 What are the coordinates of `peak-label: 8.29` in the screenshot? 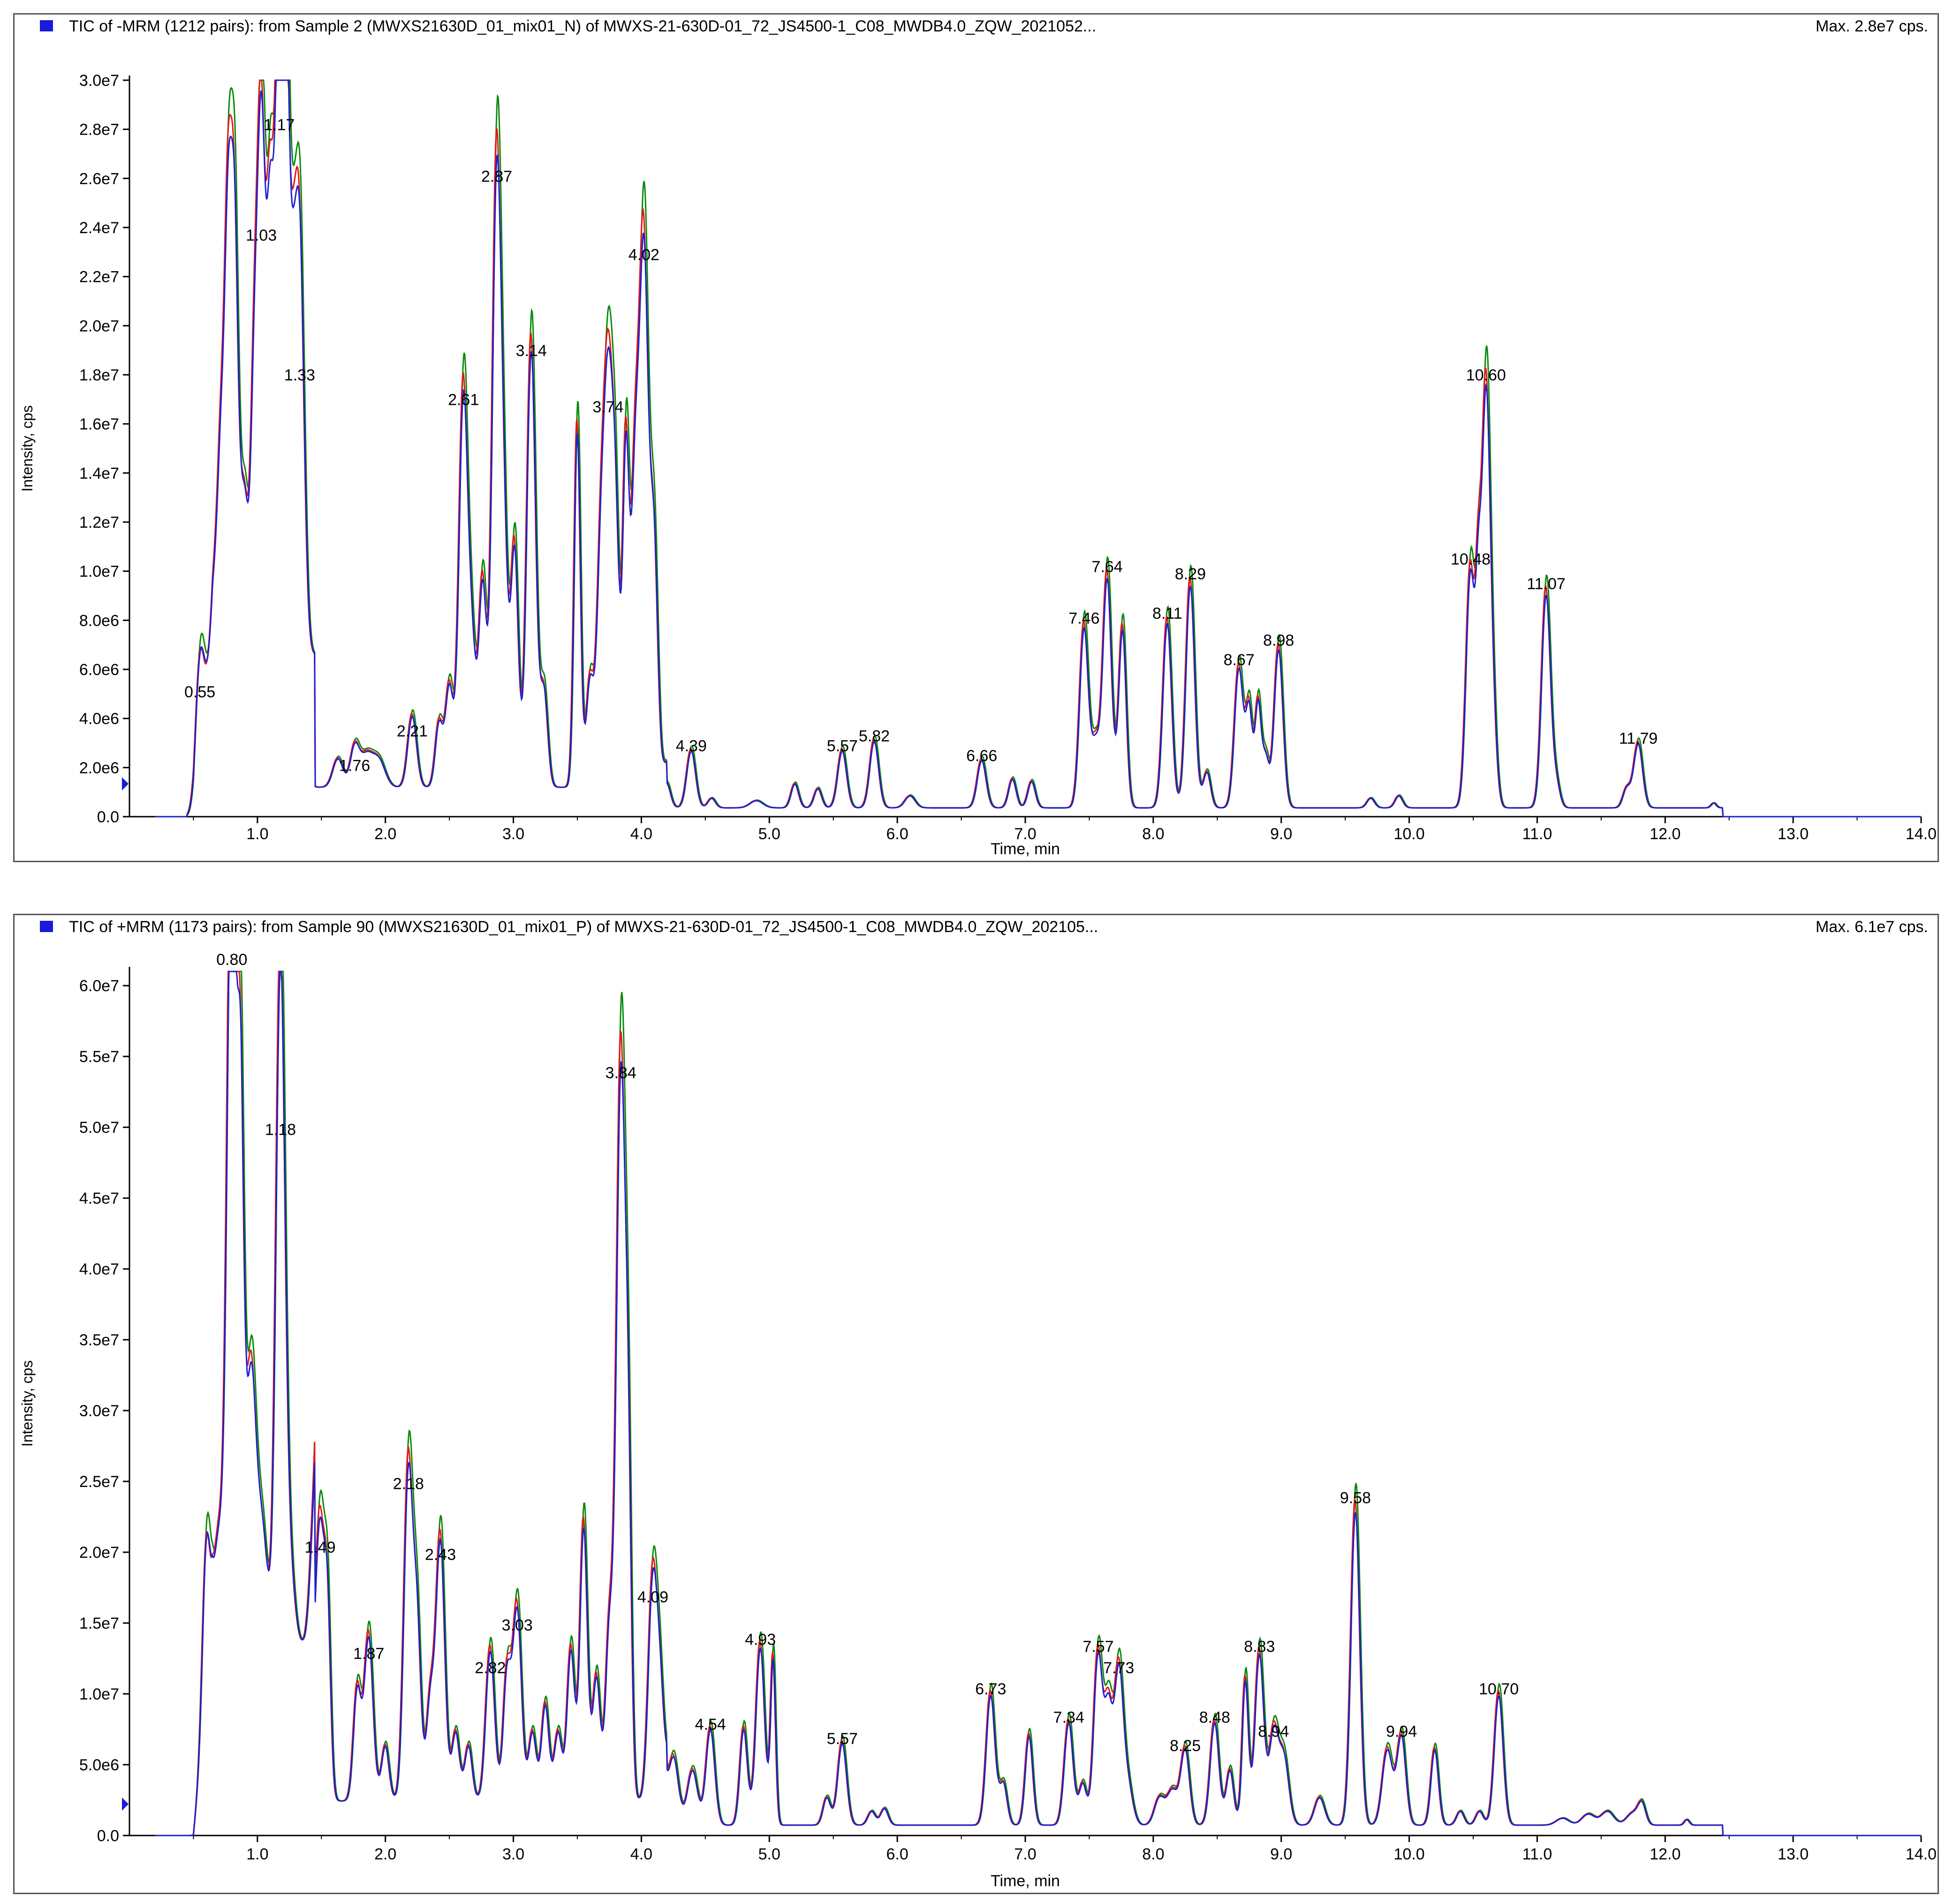 It's located at (1190, 574).